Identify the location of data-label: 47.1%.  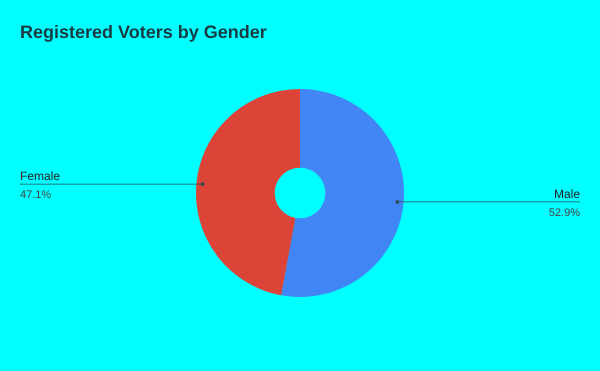
(36, 195).